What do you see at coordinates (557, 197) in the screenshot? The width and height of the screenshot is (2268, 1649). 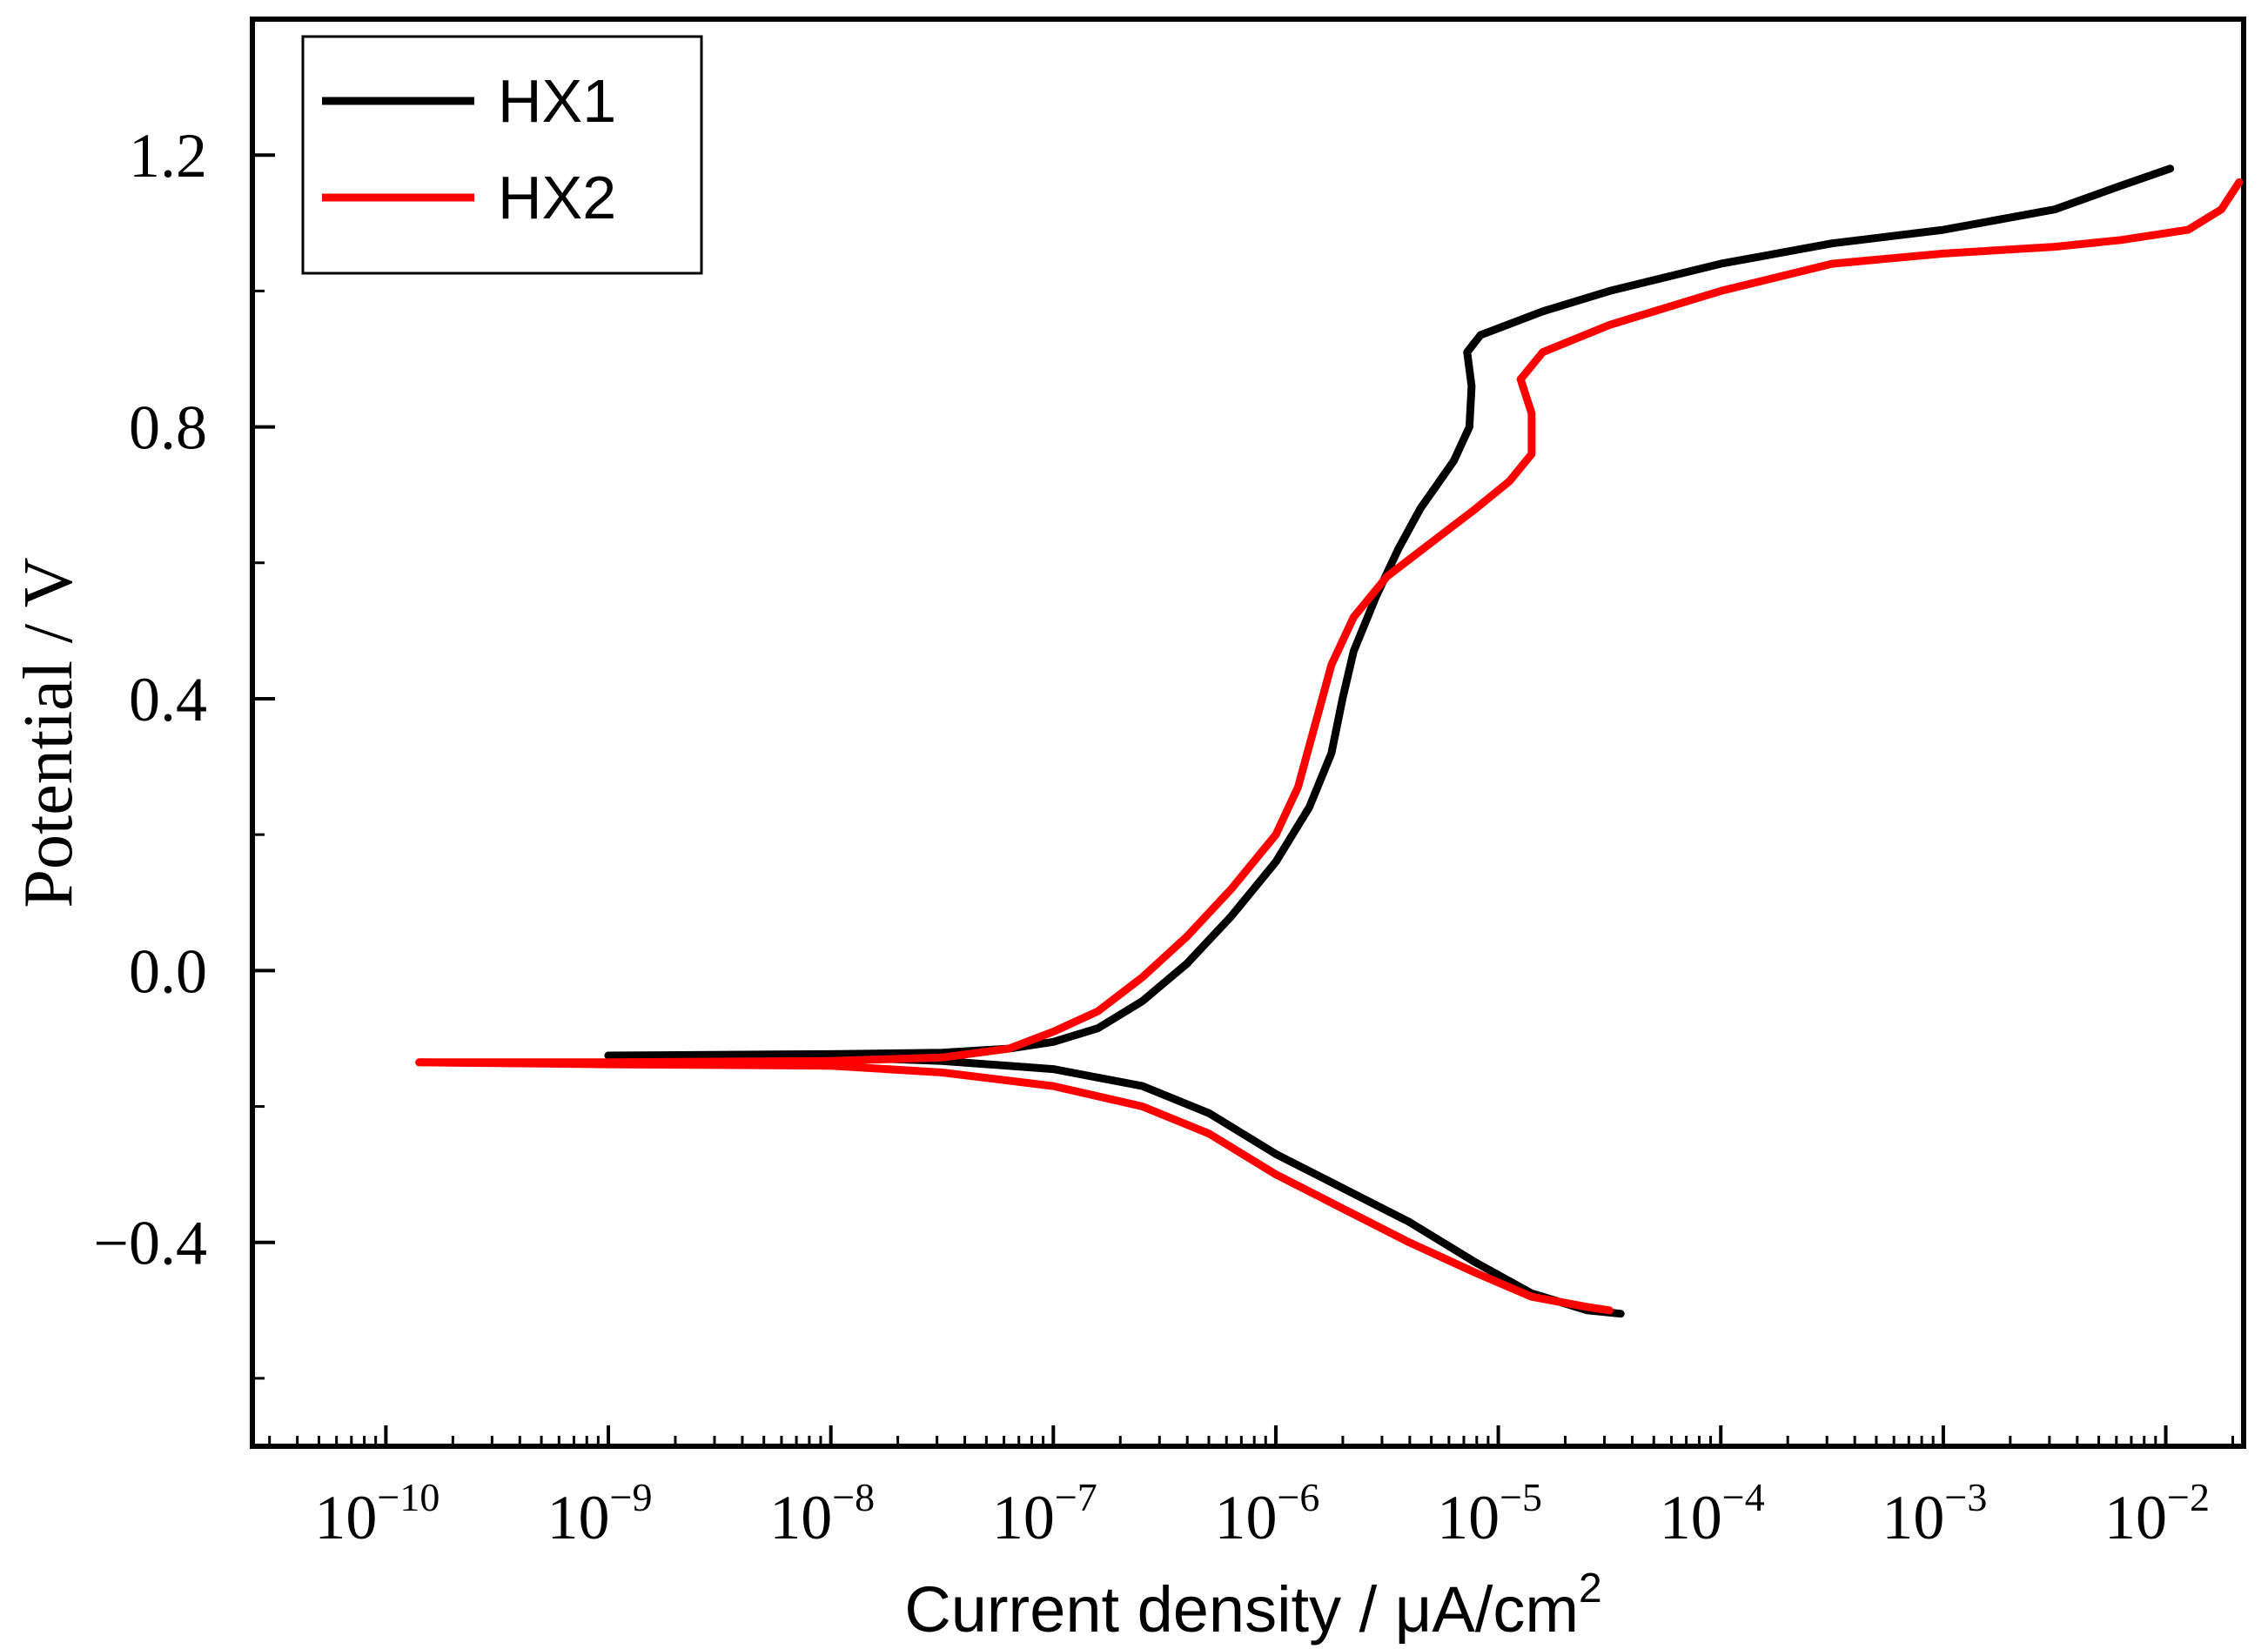 I see `legend-label-hx2: HX2` at bounding box center [557, 197].